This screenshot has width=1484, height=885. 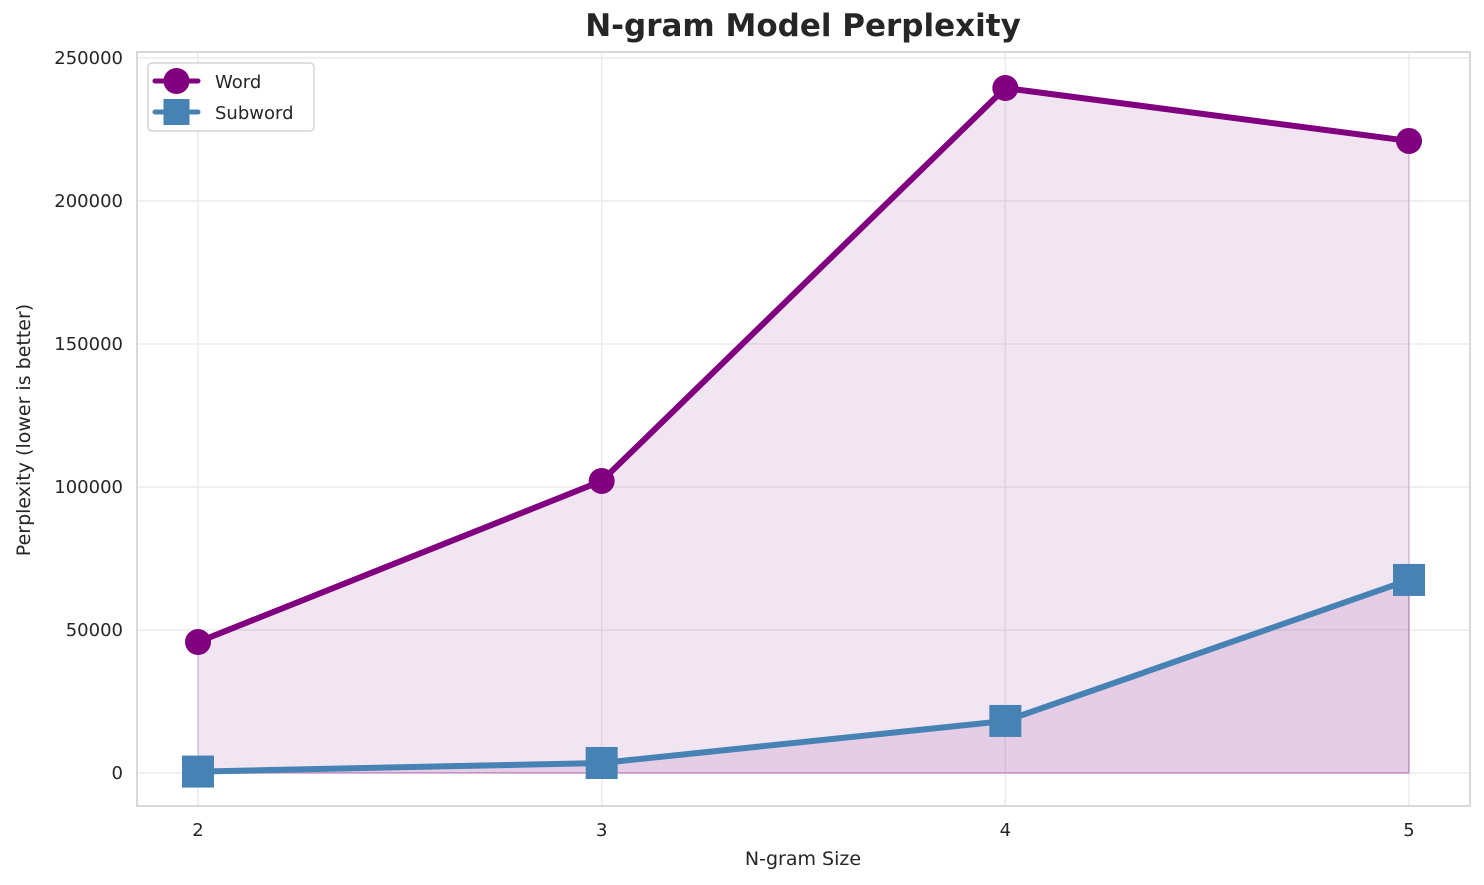 What do you see at coordinates (254, 113) in the screenshot?
I see `legend-subword-label: Subword` at bounding box center [254, 113].